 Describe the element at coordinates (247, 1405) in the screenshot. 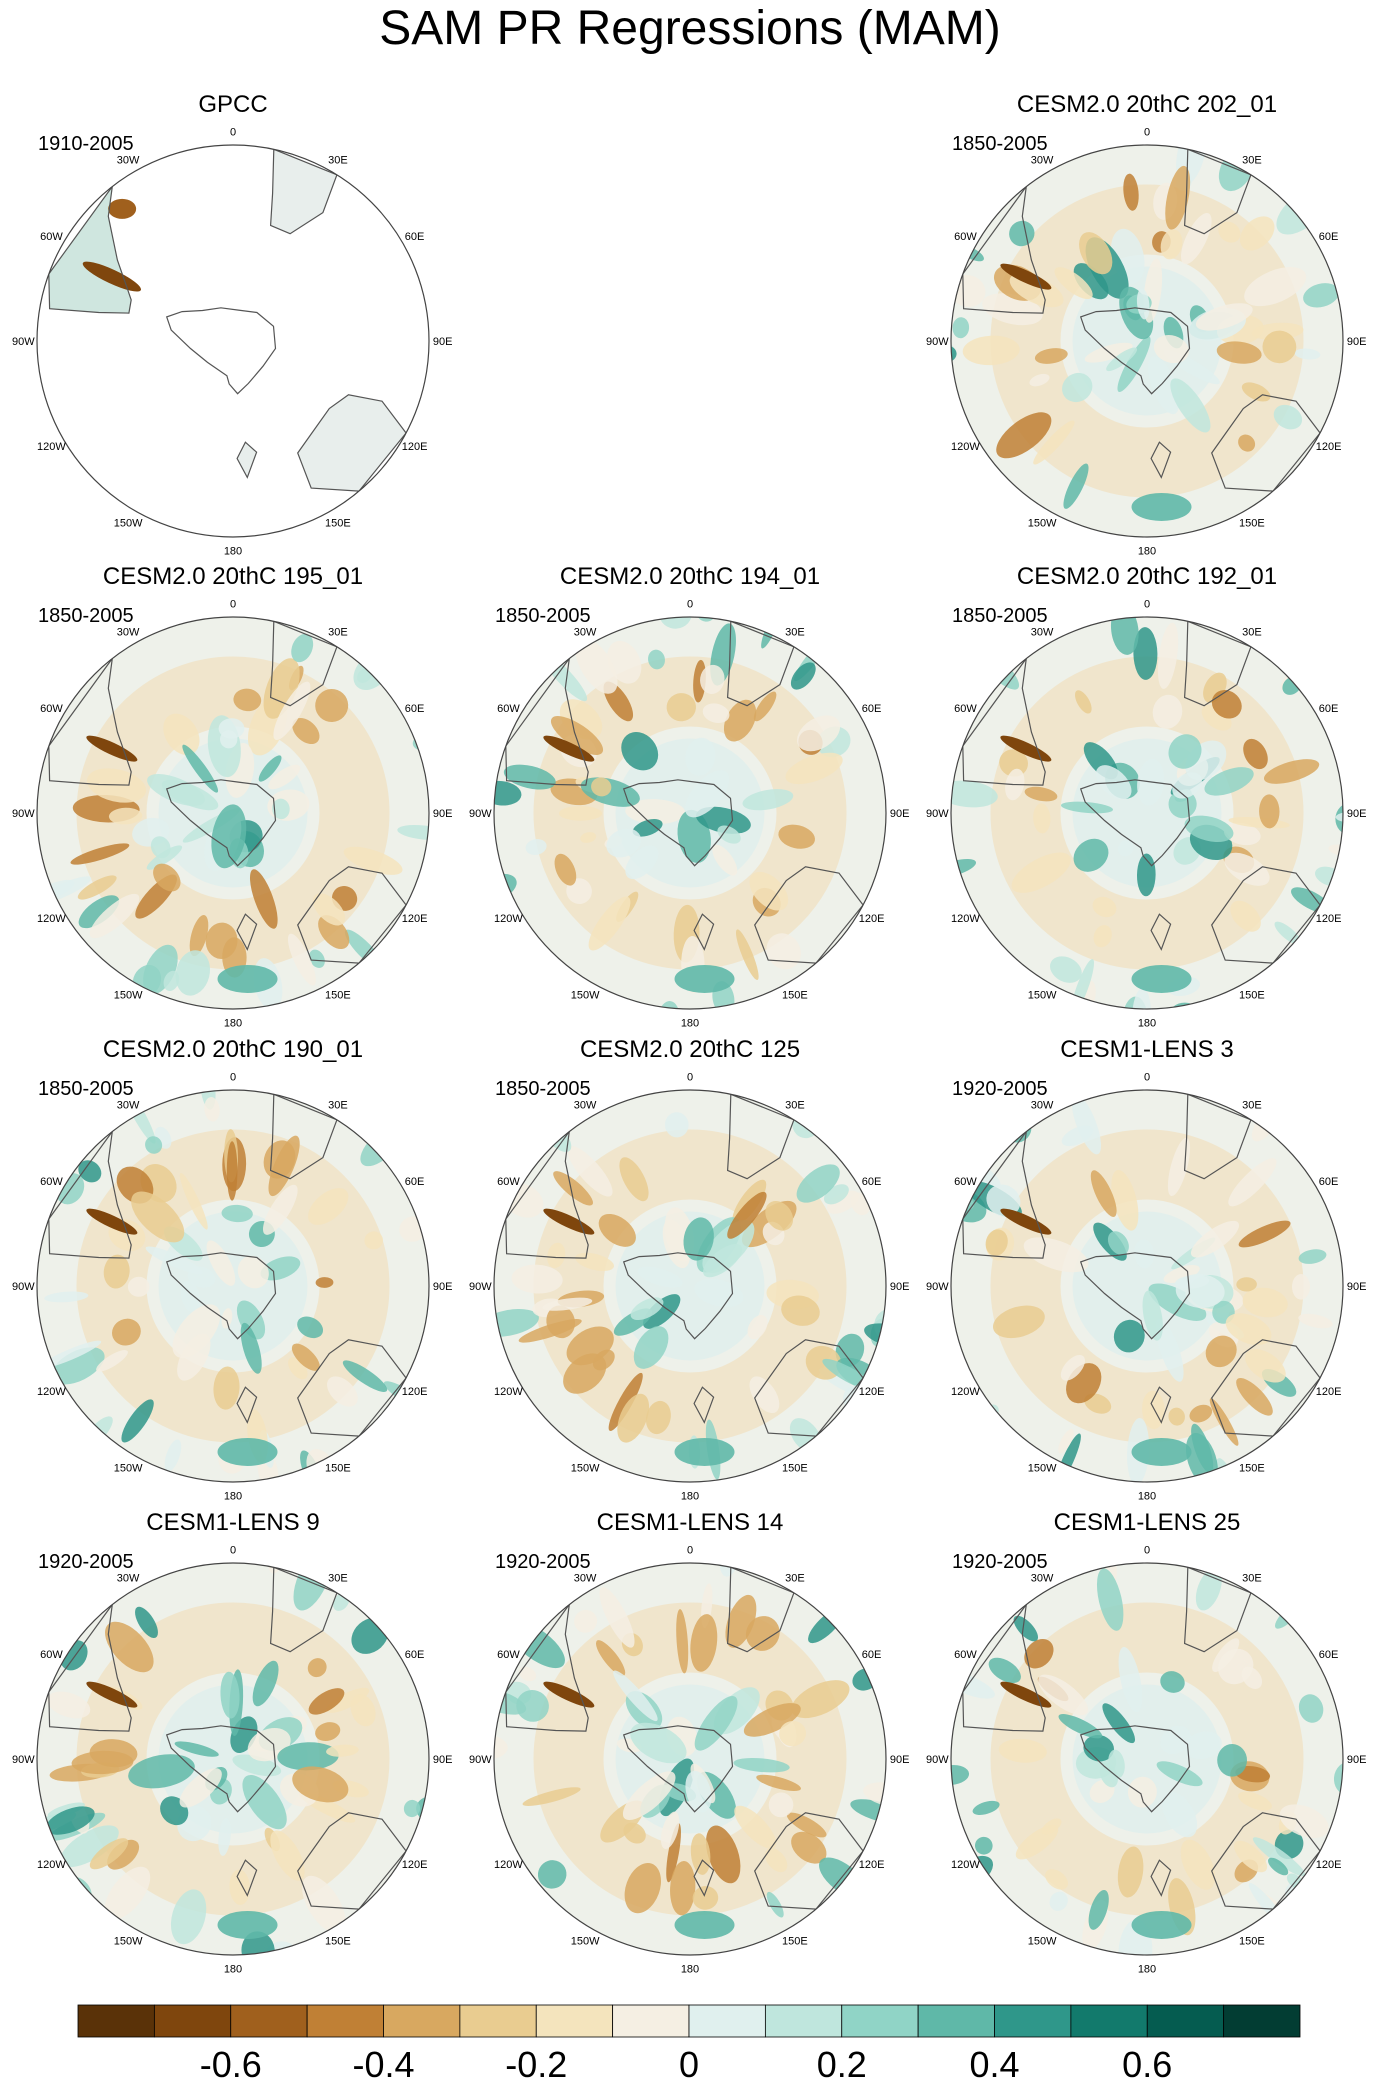

I see `new-zealand-coast` at that location.